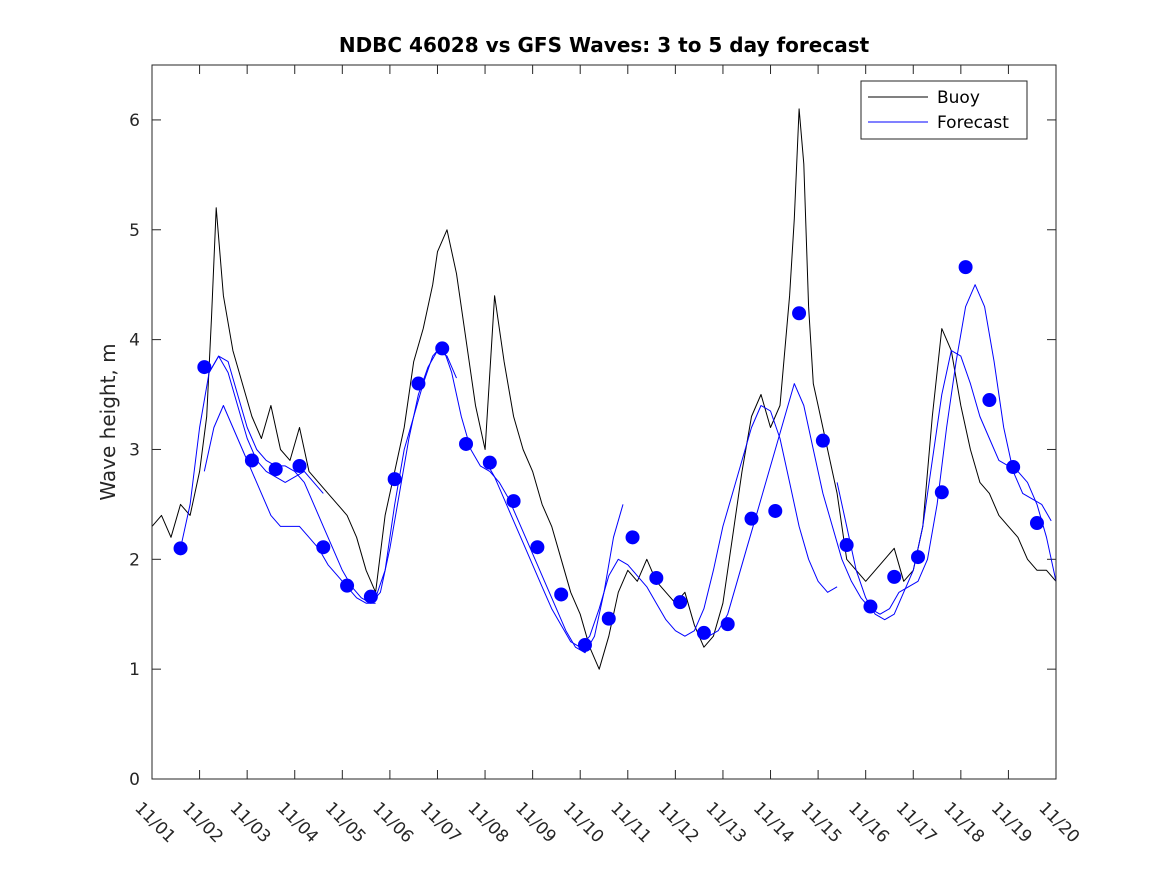 Image resolution: width=1167 pixels, height=875 pixels. Describe the element at coordinates (134, 670) in the screenshot. I see `y-tick-label: 1` at that location.